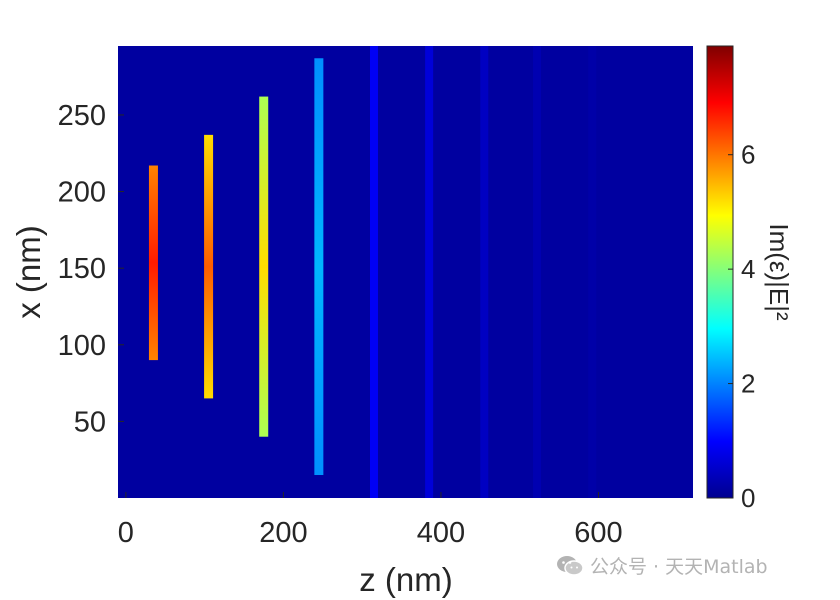  What do you see at coordinates (90, 422) in the screenshot?
I see `y-tick-label: 50` at bounding box center [90, 422].